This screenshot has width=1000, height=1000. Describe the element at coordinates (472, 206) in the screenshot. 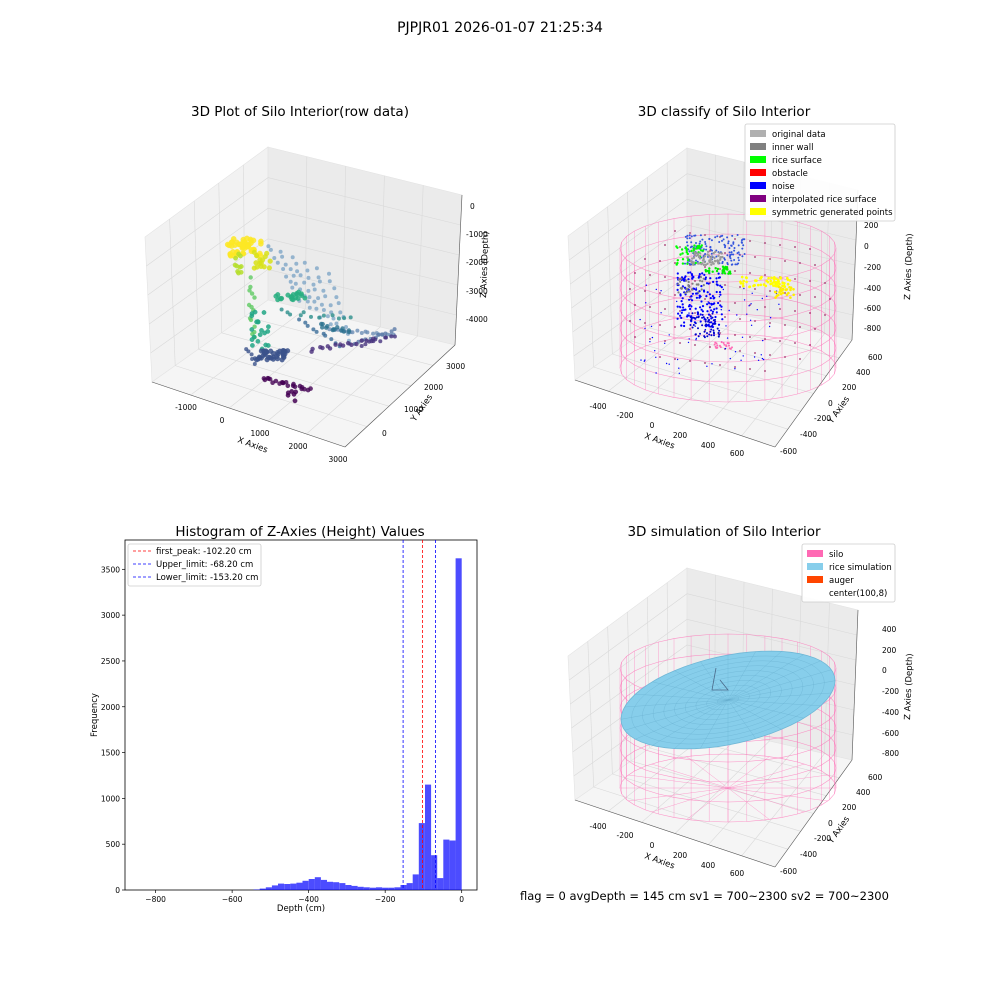

I see `panel1-z-tick-label: 0` at that location.